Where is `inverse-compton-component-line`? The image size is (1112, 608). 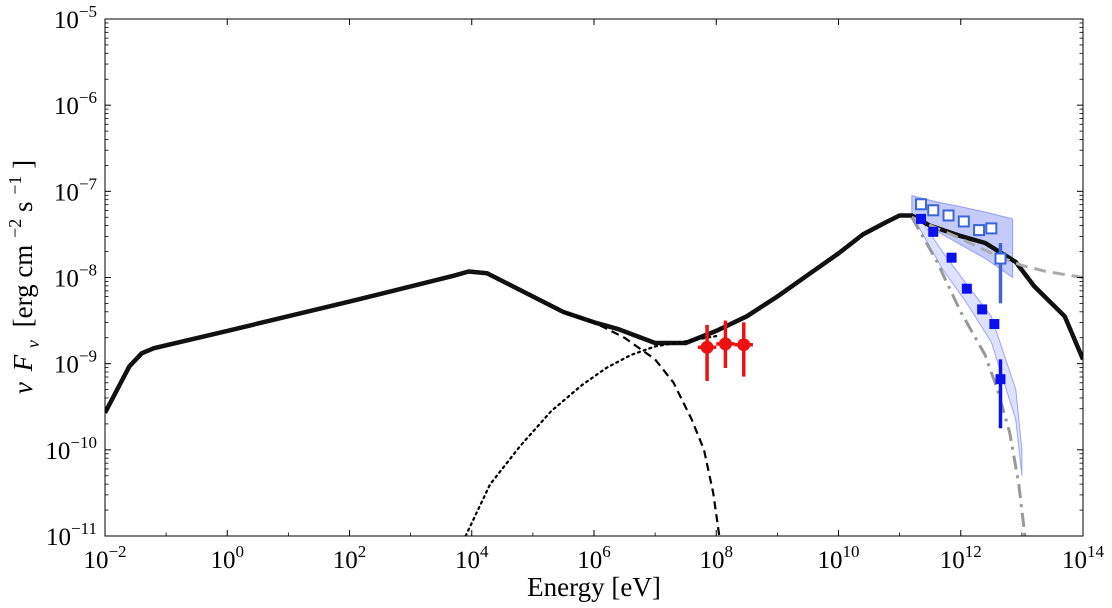
inverse-compton-component-line is located at coordinates (591, 435).